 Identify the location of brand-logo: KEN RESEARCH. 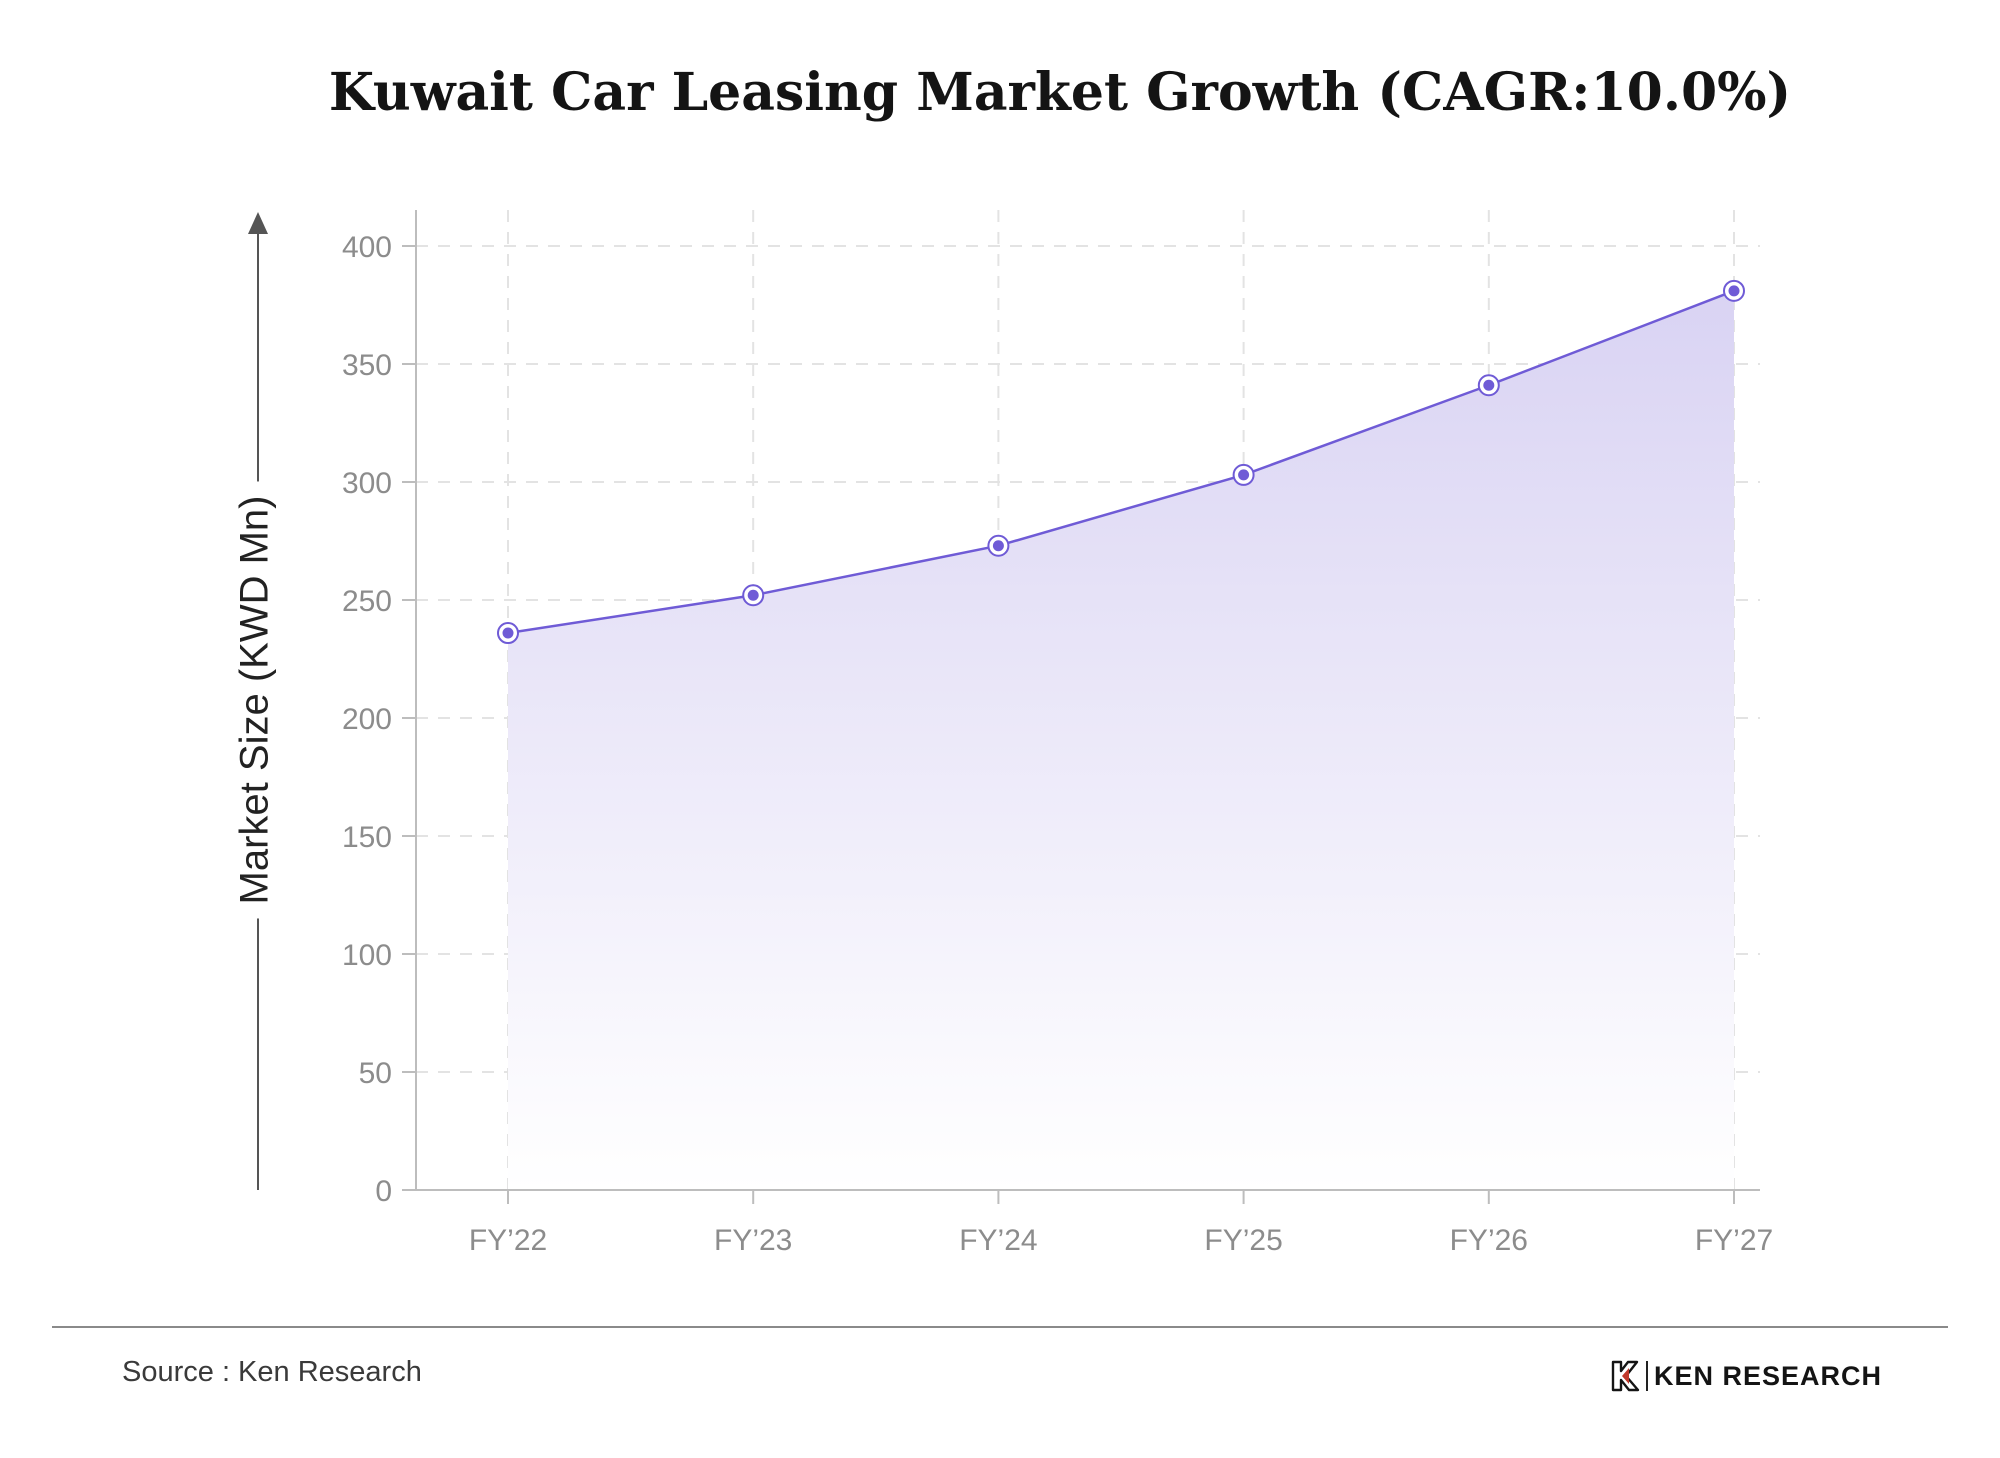
(1746, 1376).